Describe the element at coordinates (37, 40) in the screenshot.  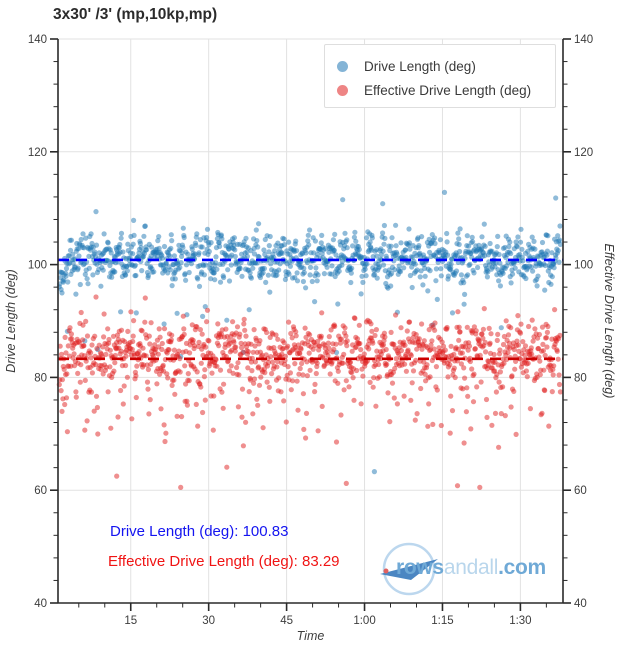
I see `y-tick-label-left: 140` at that location.